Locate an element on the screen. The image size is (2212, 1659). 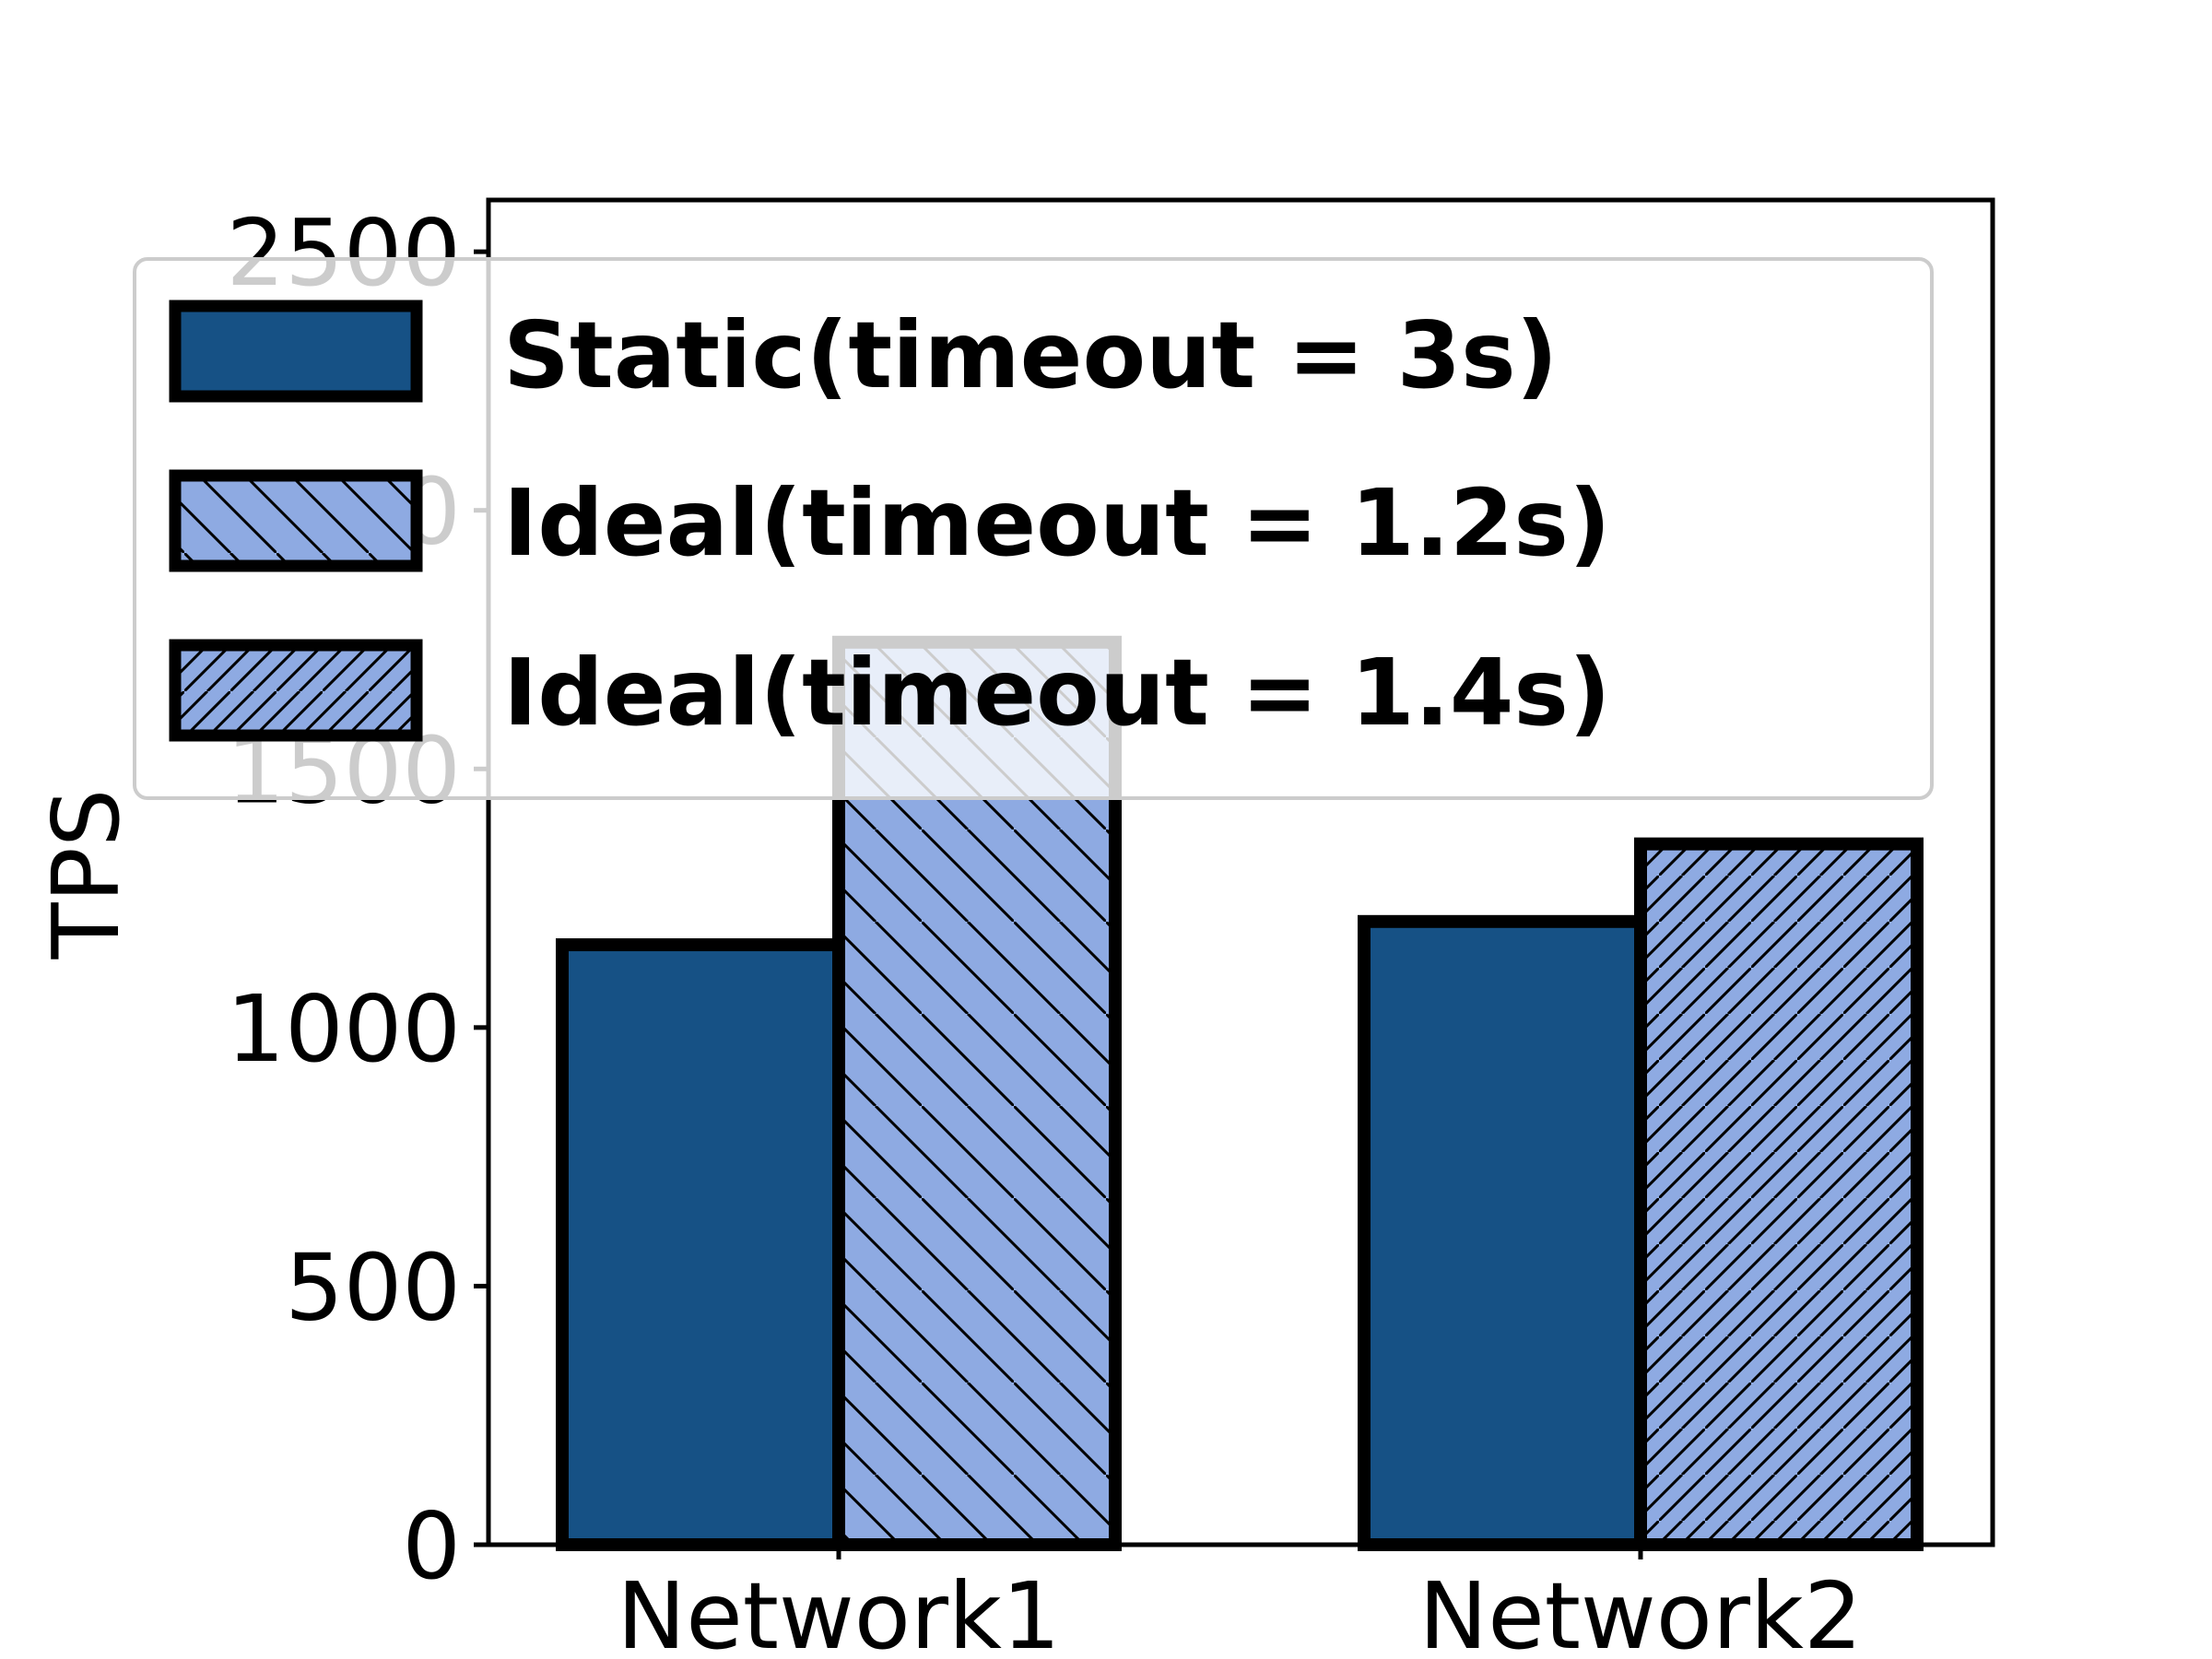
legend-label-ideal-1-2: Ideal(timeout = 1.2s) is located at coordinates (1057, 523).